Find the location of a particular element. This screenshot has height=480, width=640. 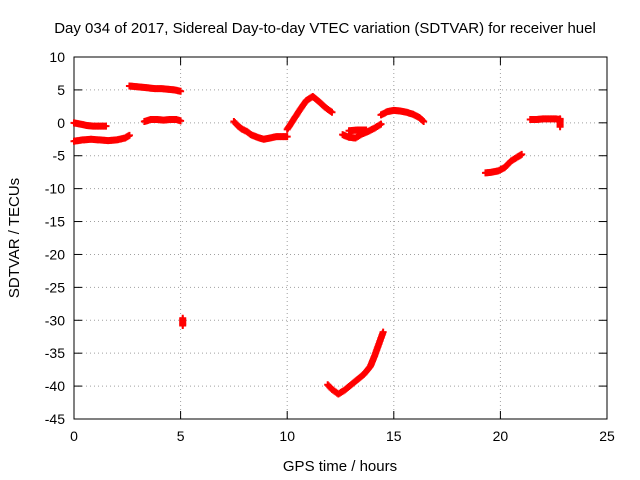

y-tick-label: -40 is located at coordinates (55, 386).